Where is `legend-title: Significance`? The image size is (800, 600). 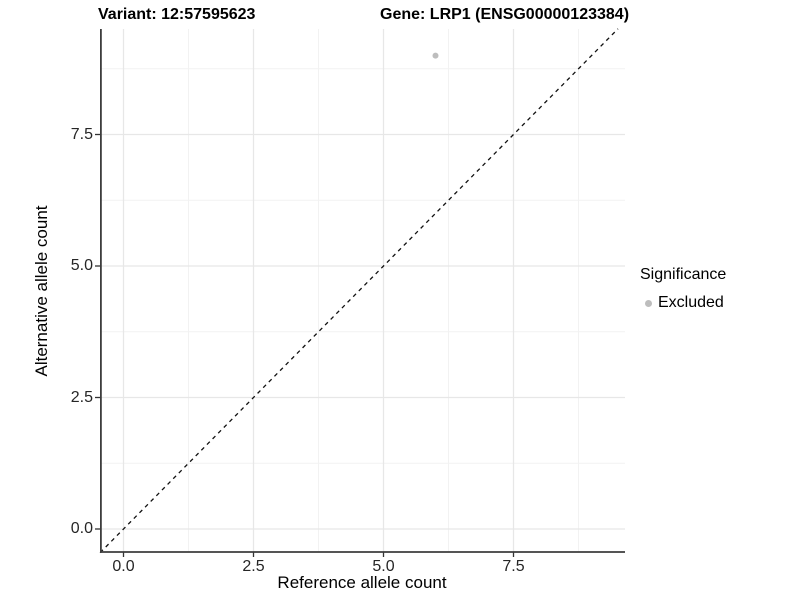 legend-title: Significance is located at coordinates (683, 274).